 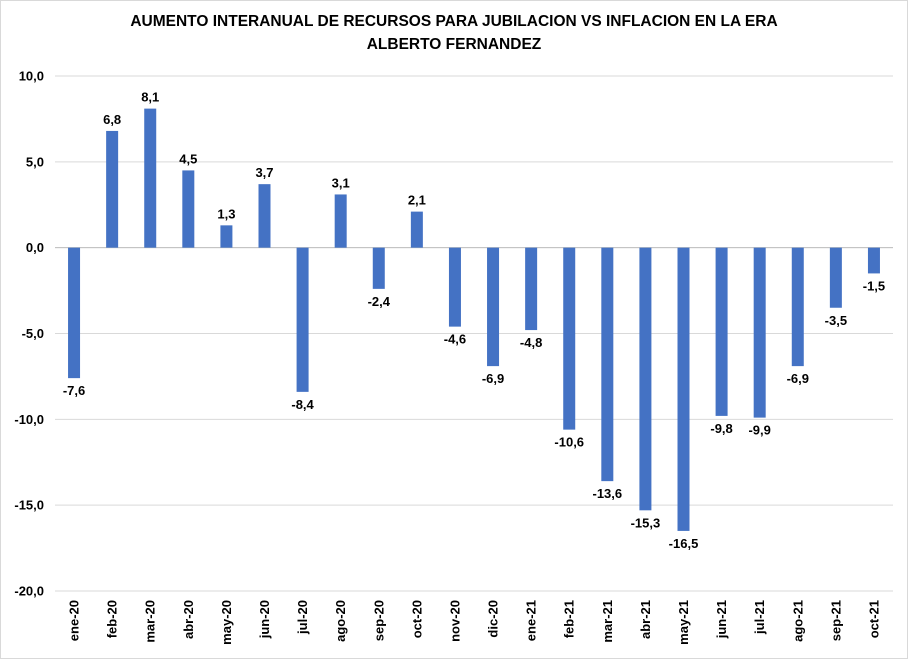 What do you see at coordinates (264, 619) in the screenshot?
I see `x-tick-label: jun-20` at bounding box center [264, 619].